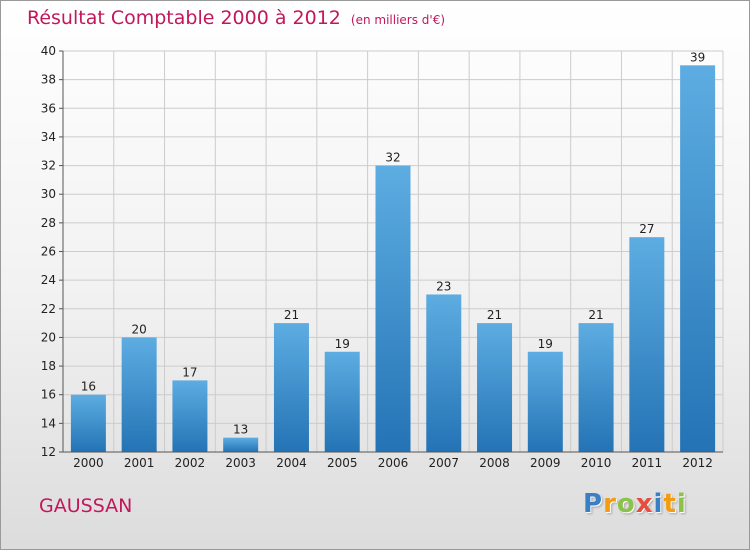  Describe the element at coordinates (48, 194) in the screenshot. I see `y-tick-label-30: 30` at that location.